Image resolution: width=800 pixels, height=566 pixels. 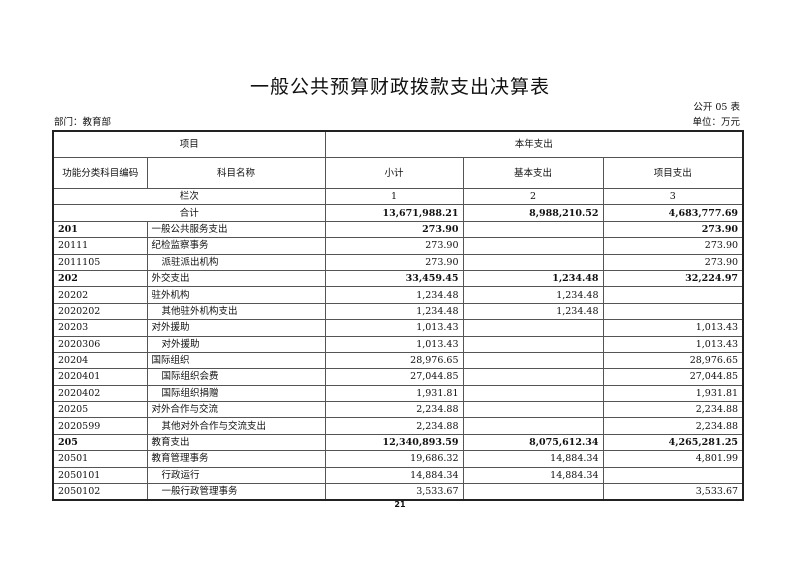 What do you see at coordinates (100, 328) in the screenshot?
I see `row-code: 20203` at bounding box center [100, 328].